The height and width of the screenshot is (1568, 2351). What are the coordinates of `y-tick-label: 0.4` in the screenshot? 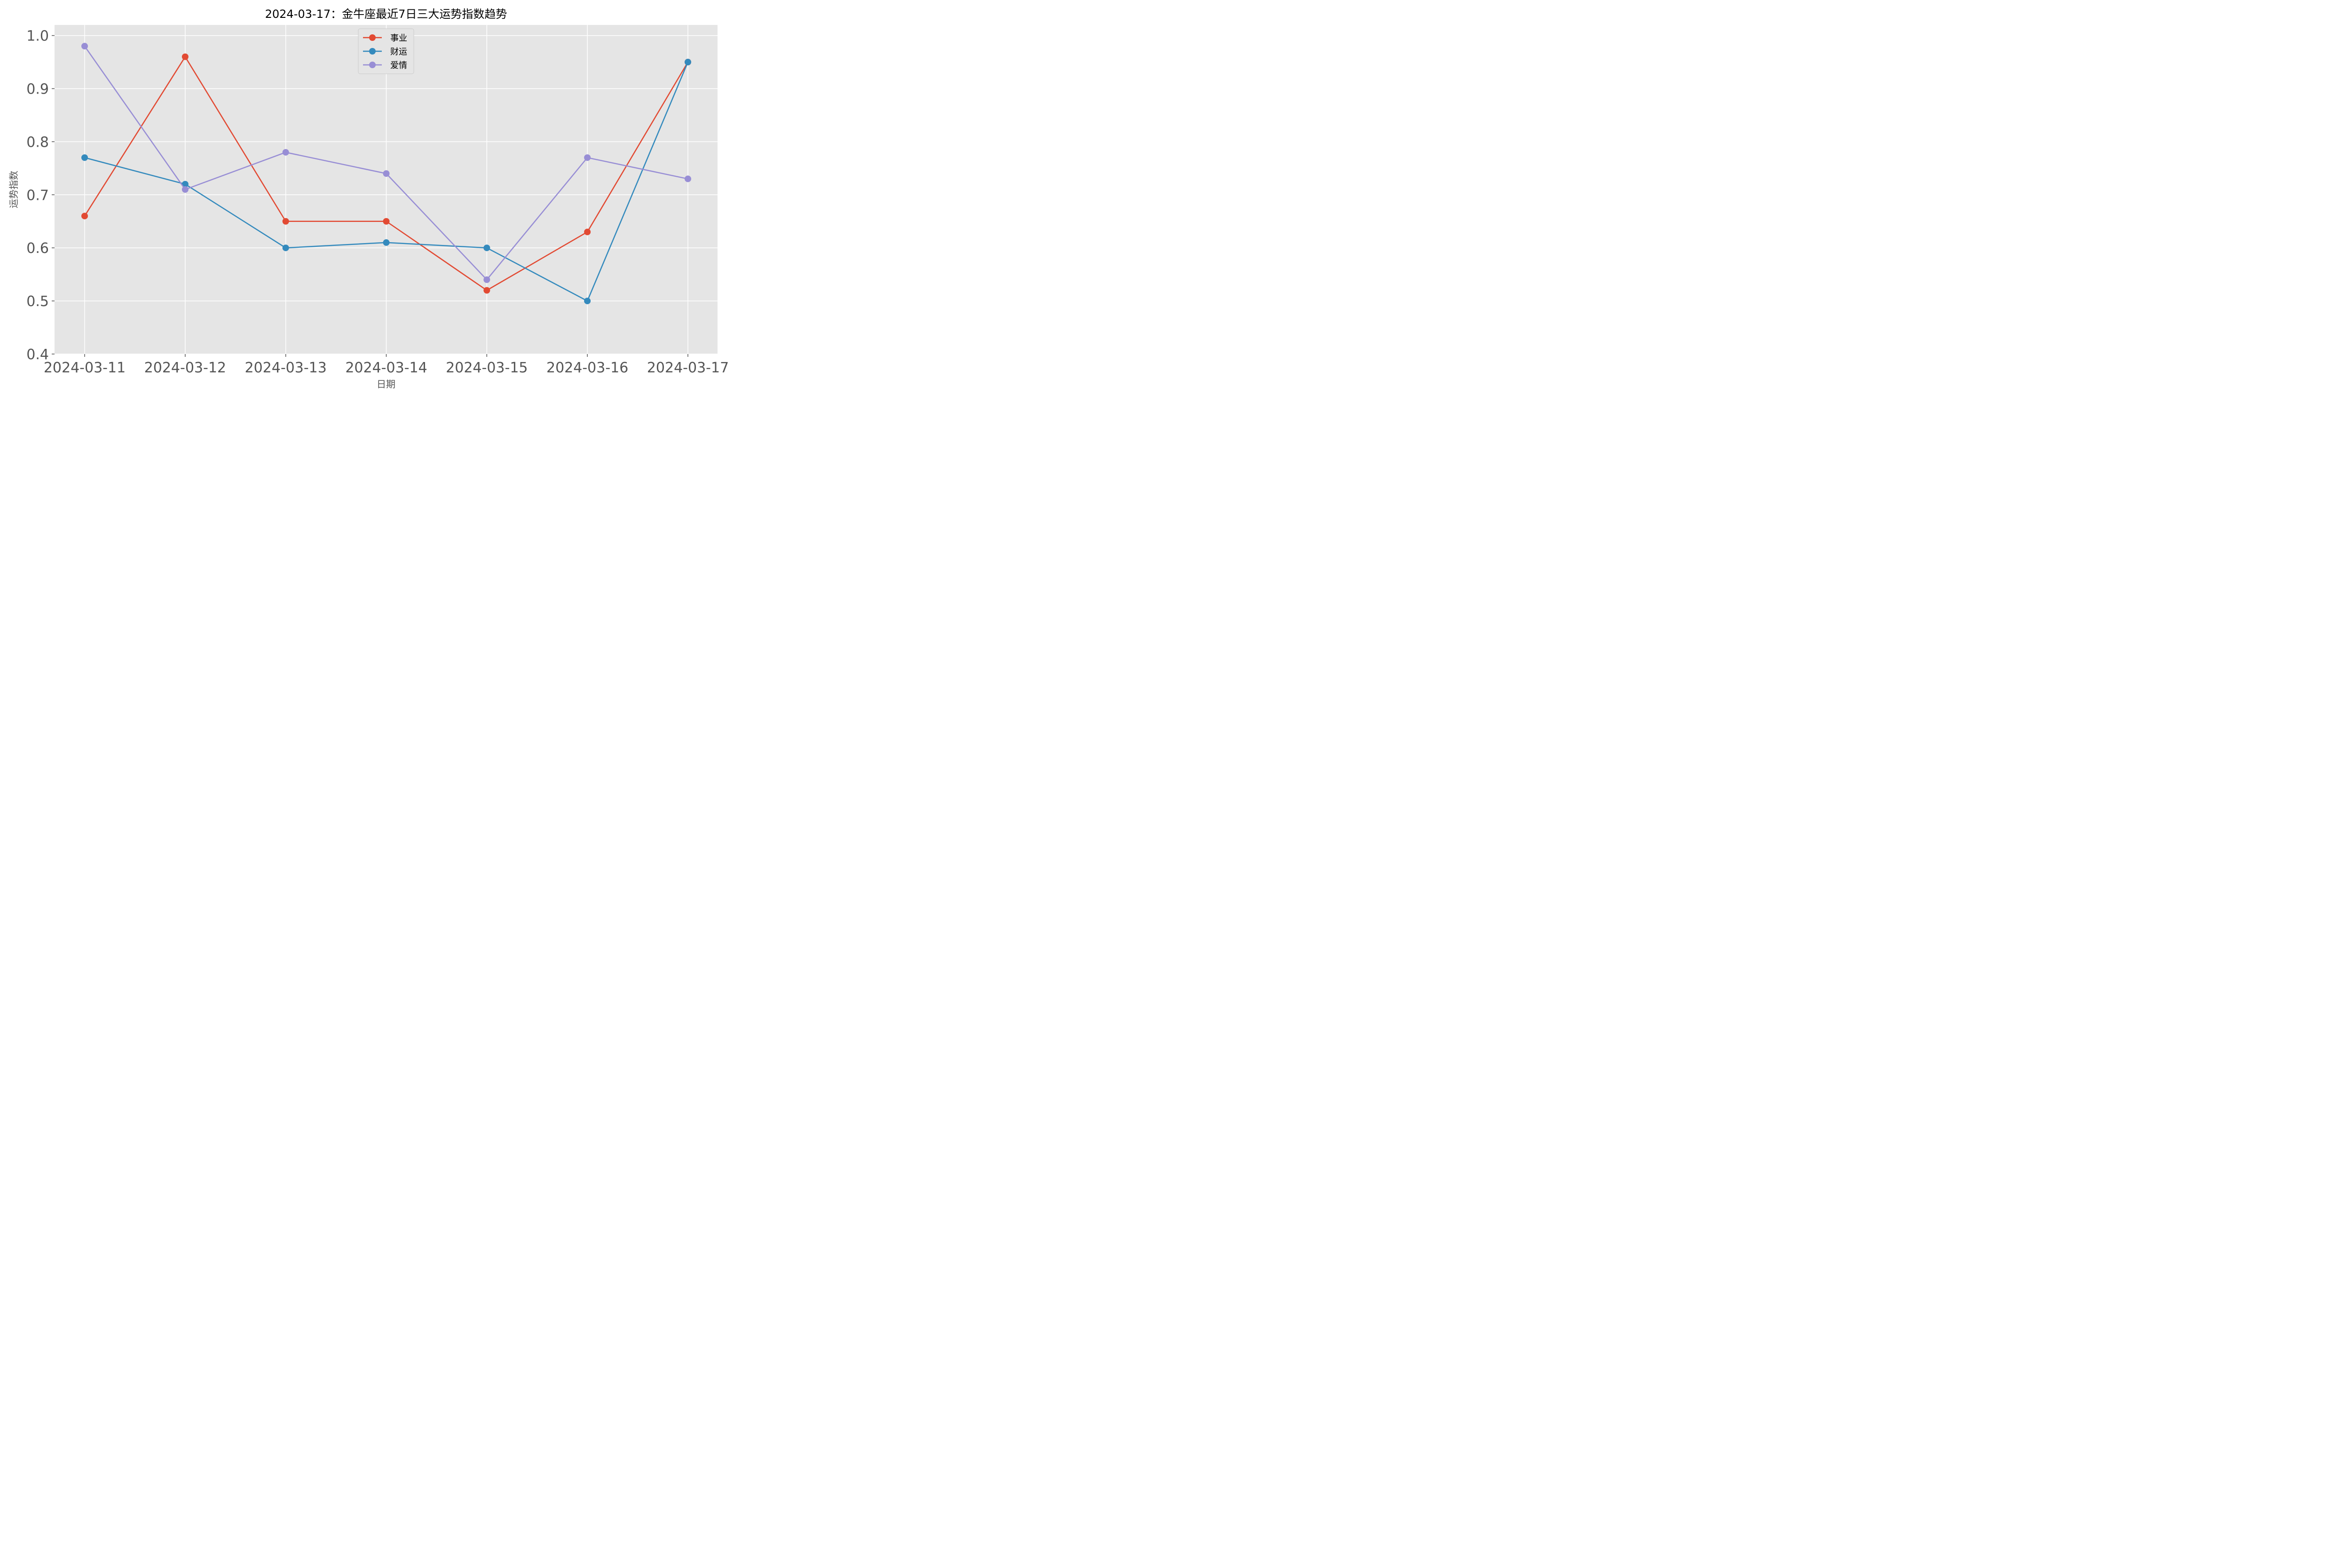 It's located at (37, 355).